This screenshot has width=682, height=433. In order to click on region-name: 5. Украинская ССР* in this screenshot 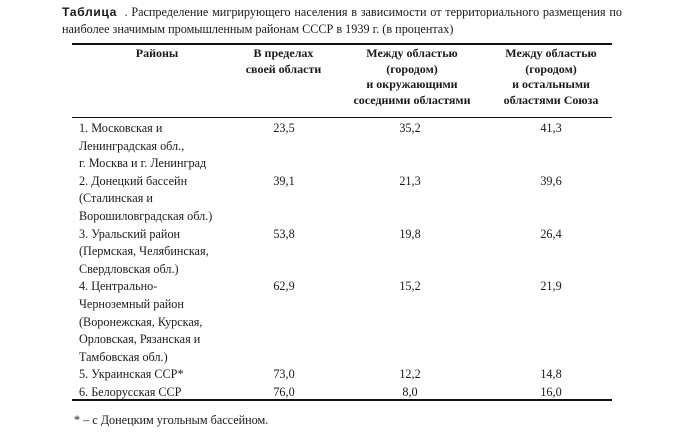, I will do `click(169, 375)`.